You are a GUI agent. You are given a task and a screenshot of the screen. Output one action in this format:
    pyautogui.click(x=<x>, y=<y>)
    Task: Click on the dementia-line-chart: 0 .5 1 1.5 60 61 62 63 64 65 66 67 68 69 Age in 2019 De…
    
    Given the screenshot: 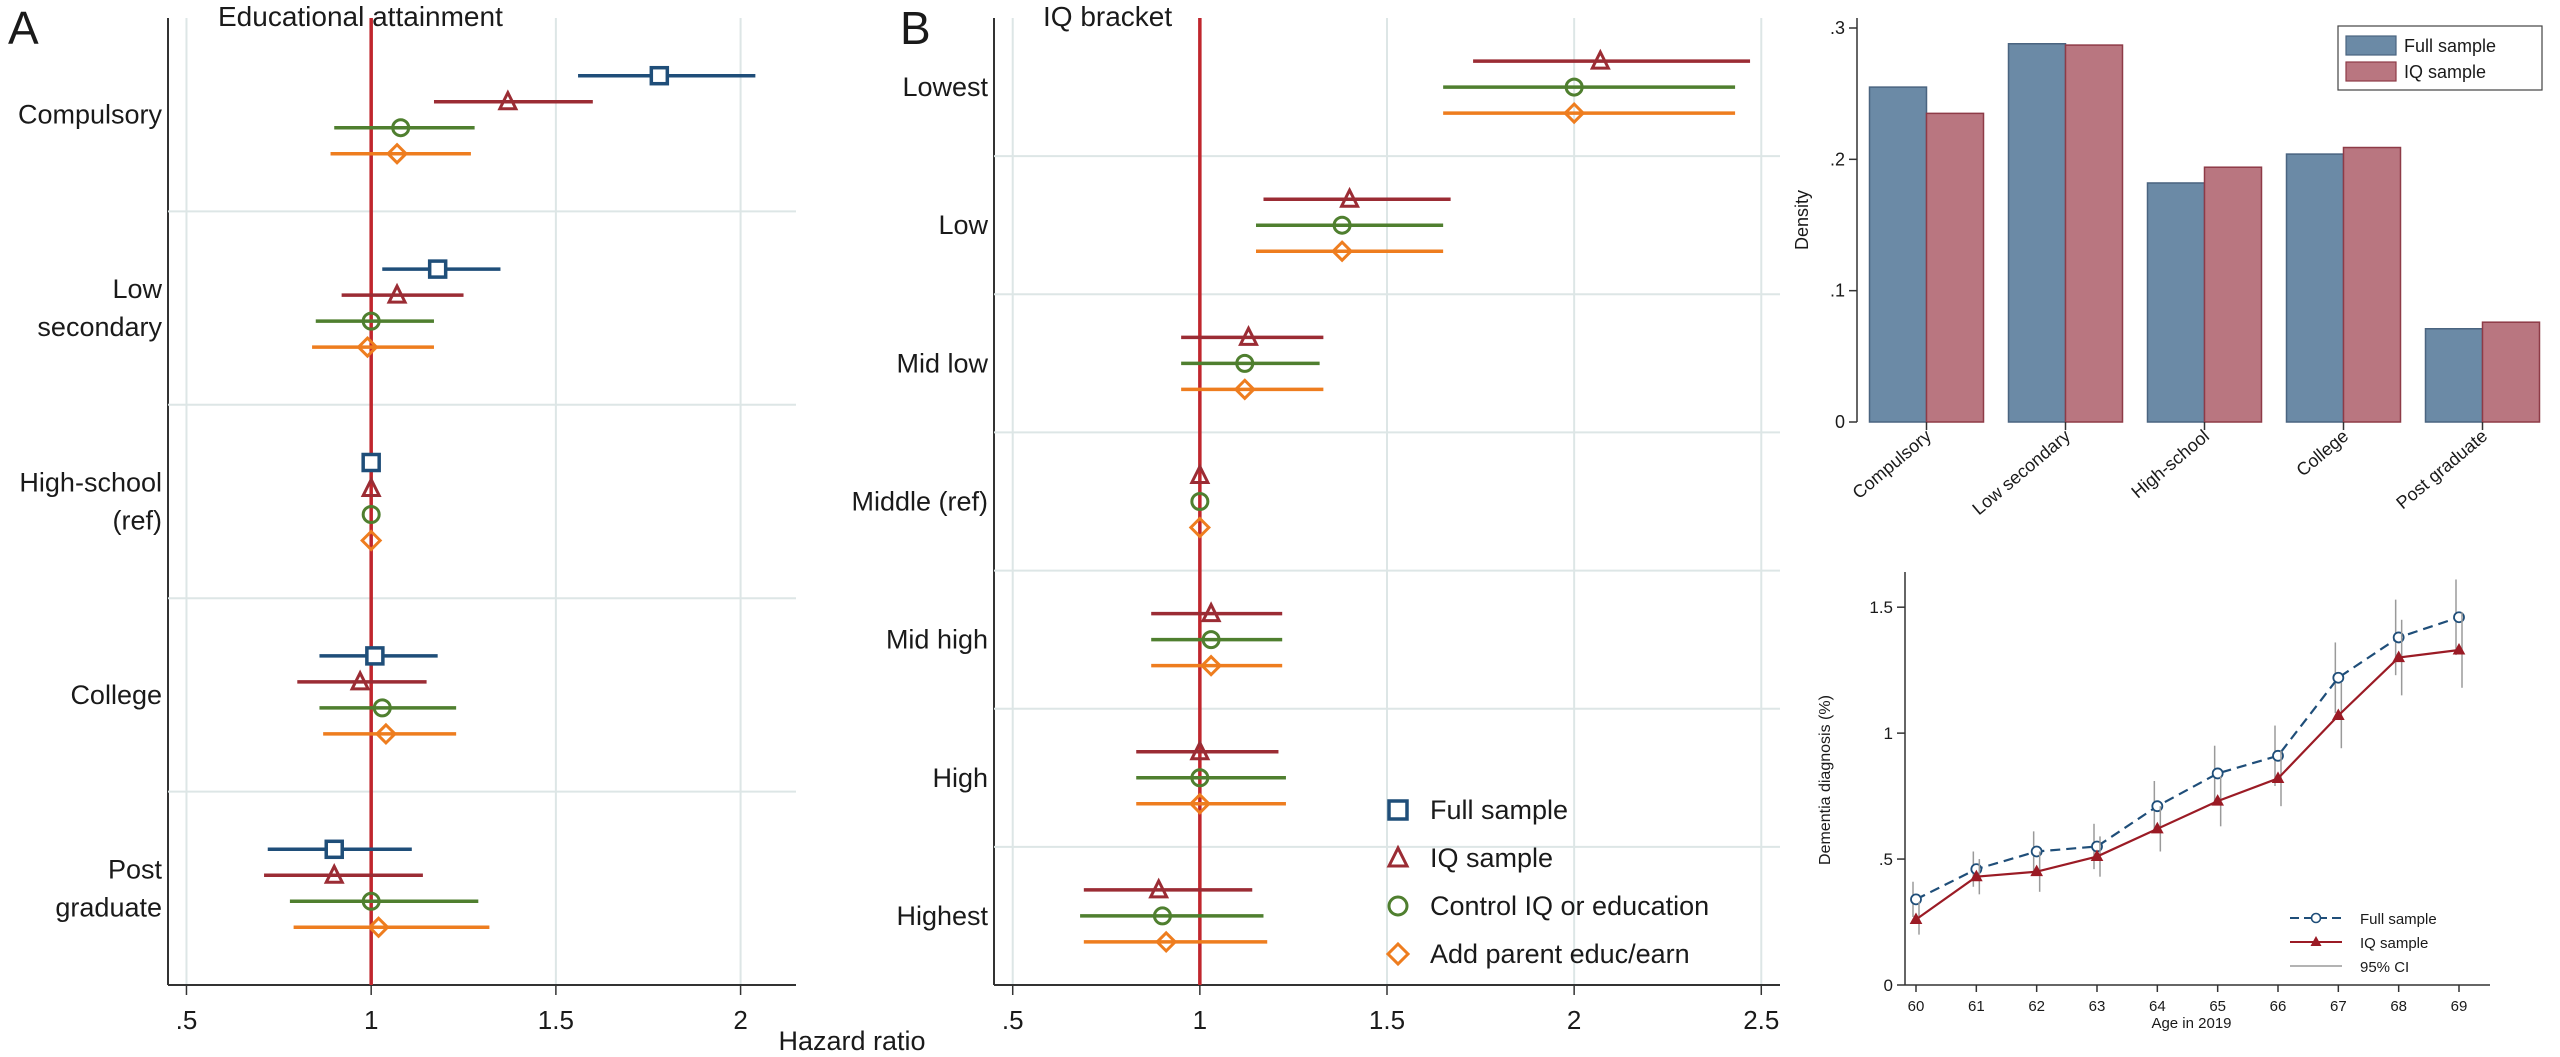 What is the action you would take?
    pyautogui.click(x=2153, y=802)
    